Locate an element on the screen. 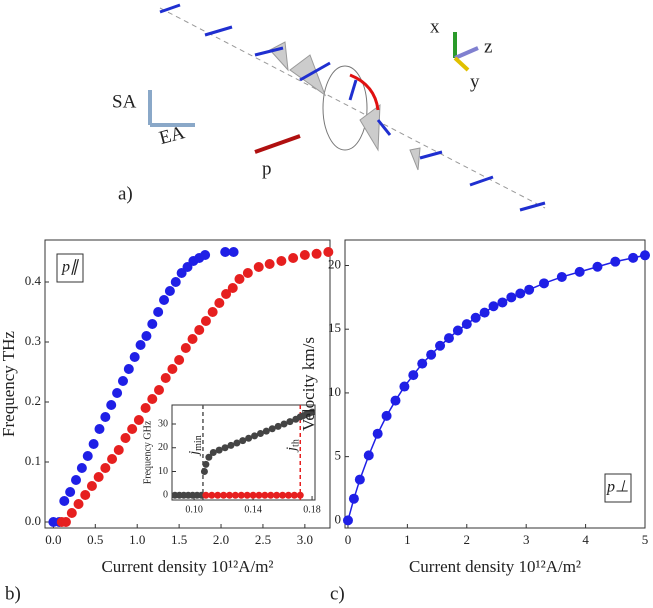 The width and height of the screenshot is (653, 608). y-tick-label: 15 is located at coordinates (334, 327).